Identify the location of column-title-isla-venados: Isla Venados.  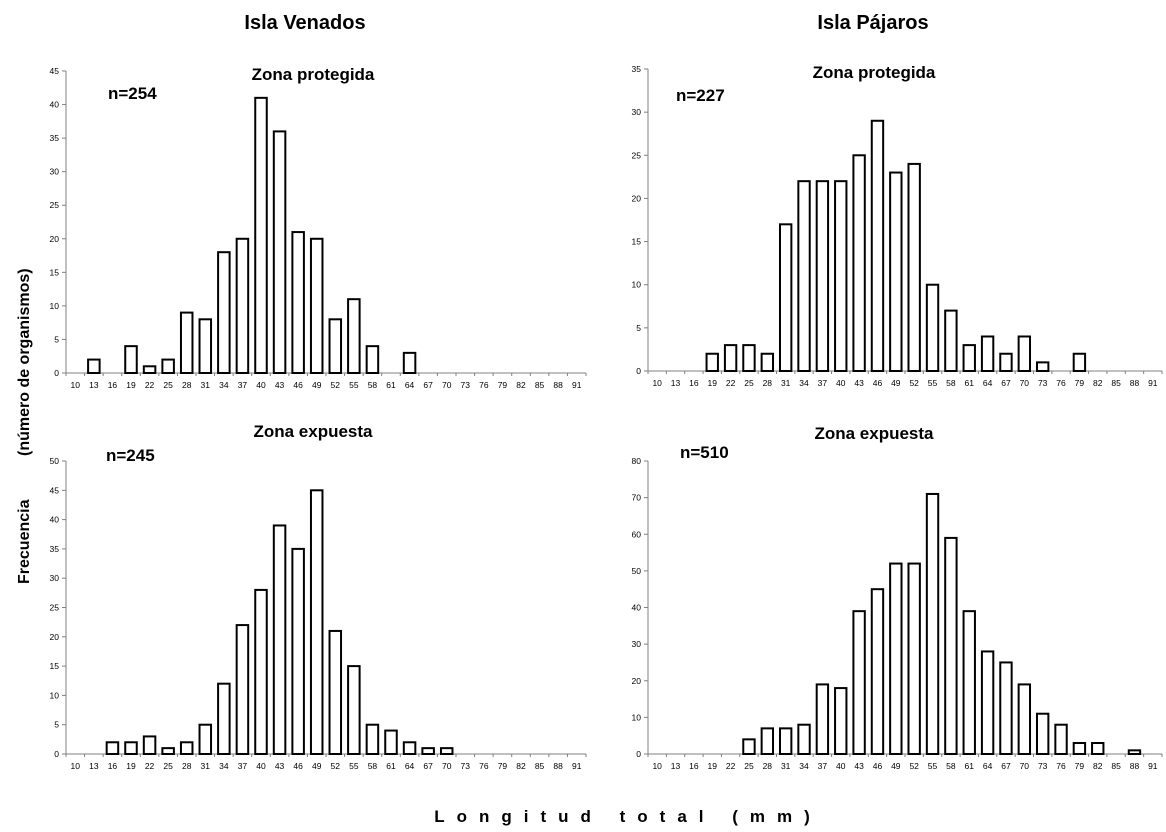
(304, 23).